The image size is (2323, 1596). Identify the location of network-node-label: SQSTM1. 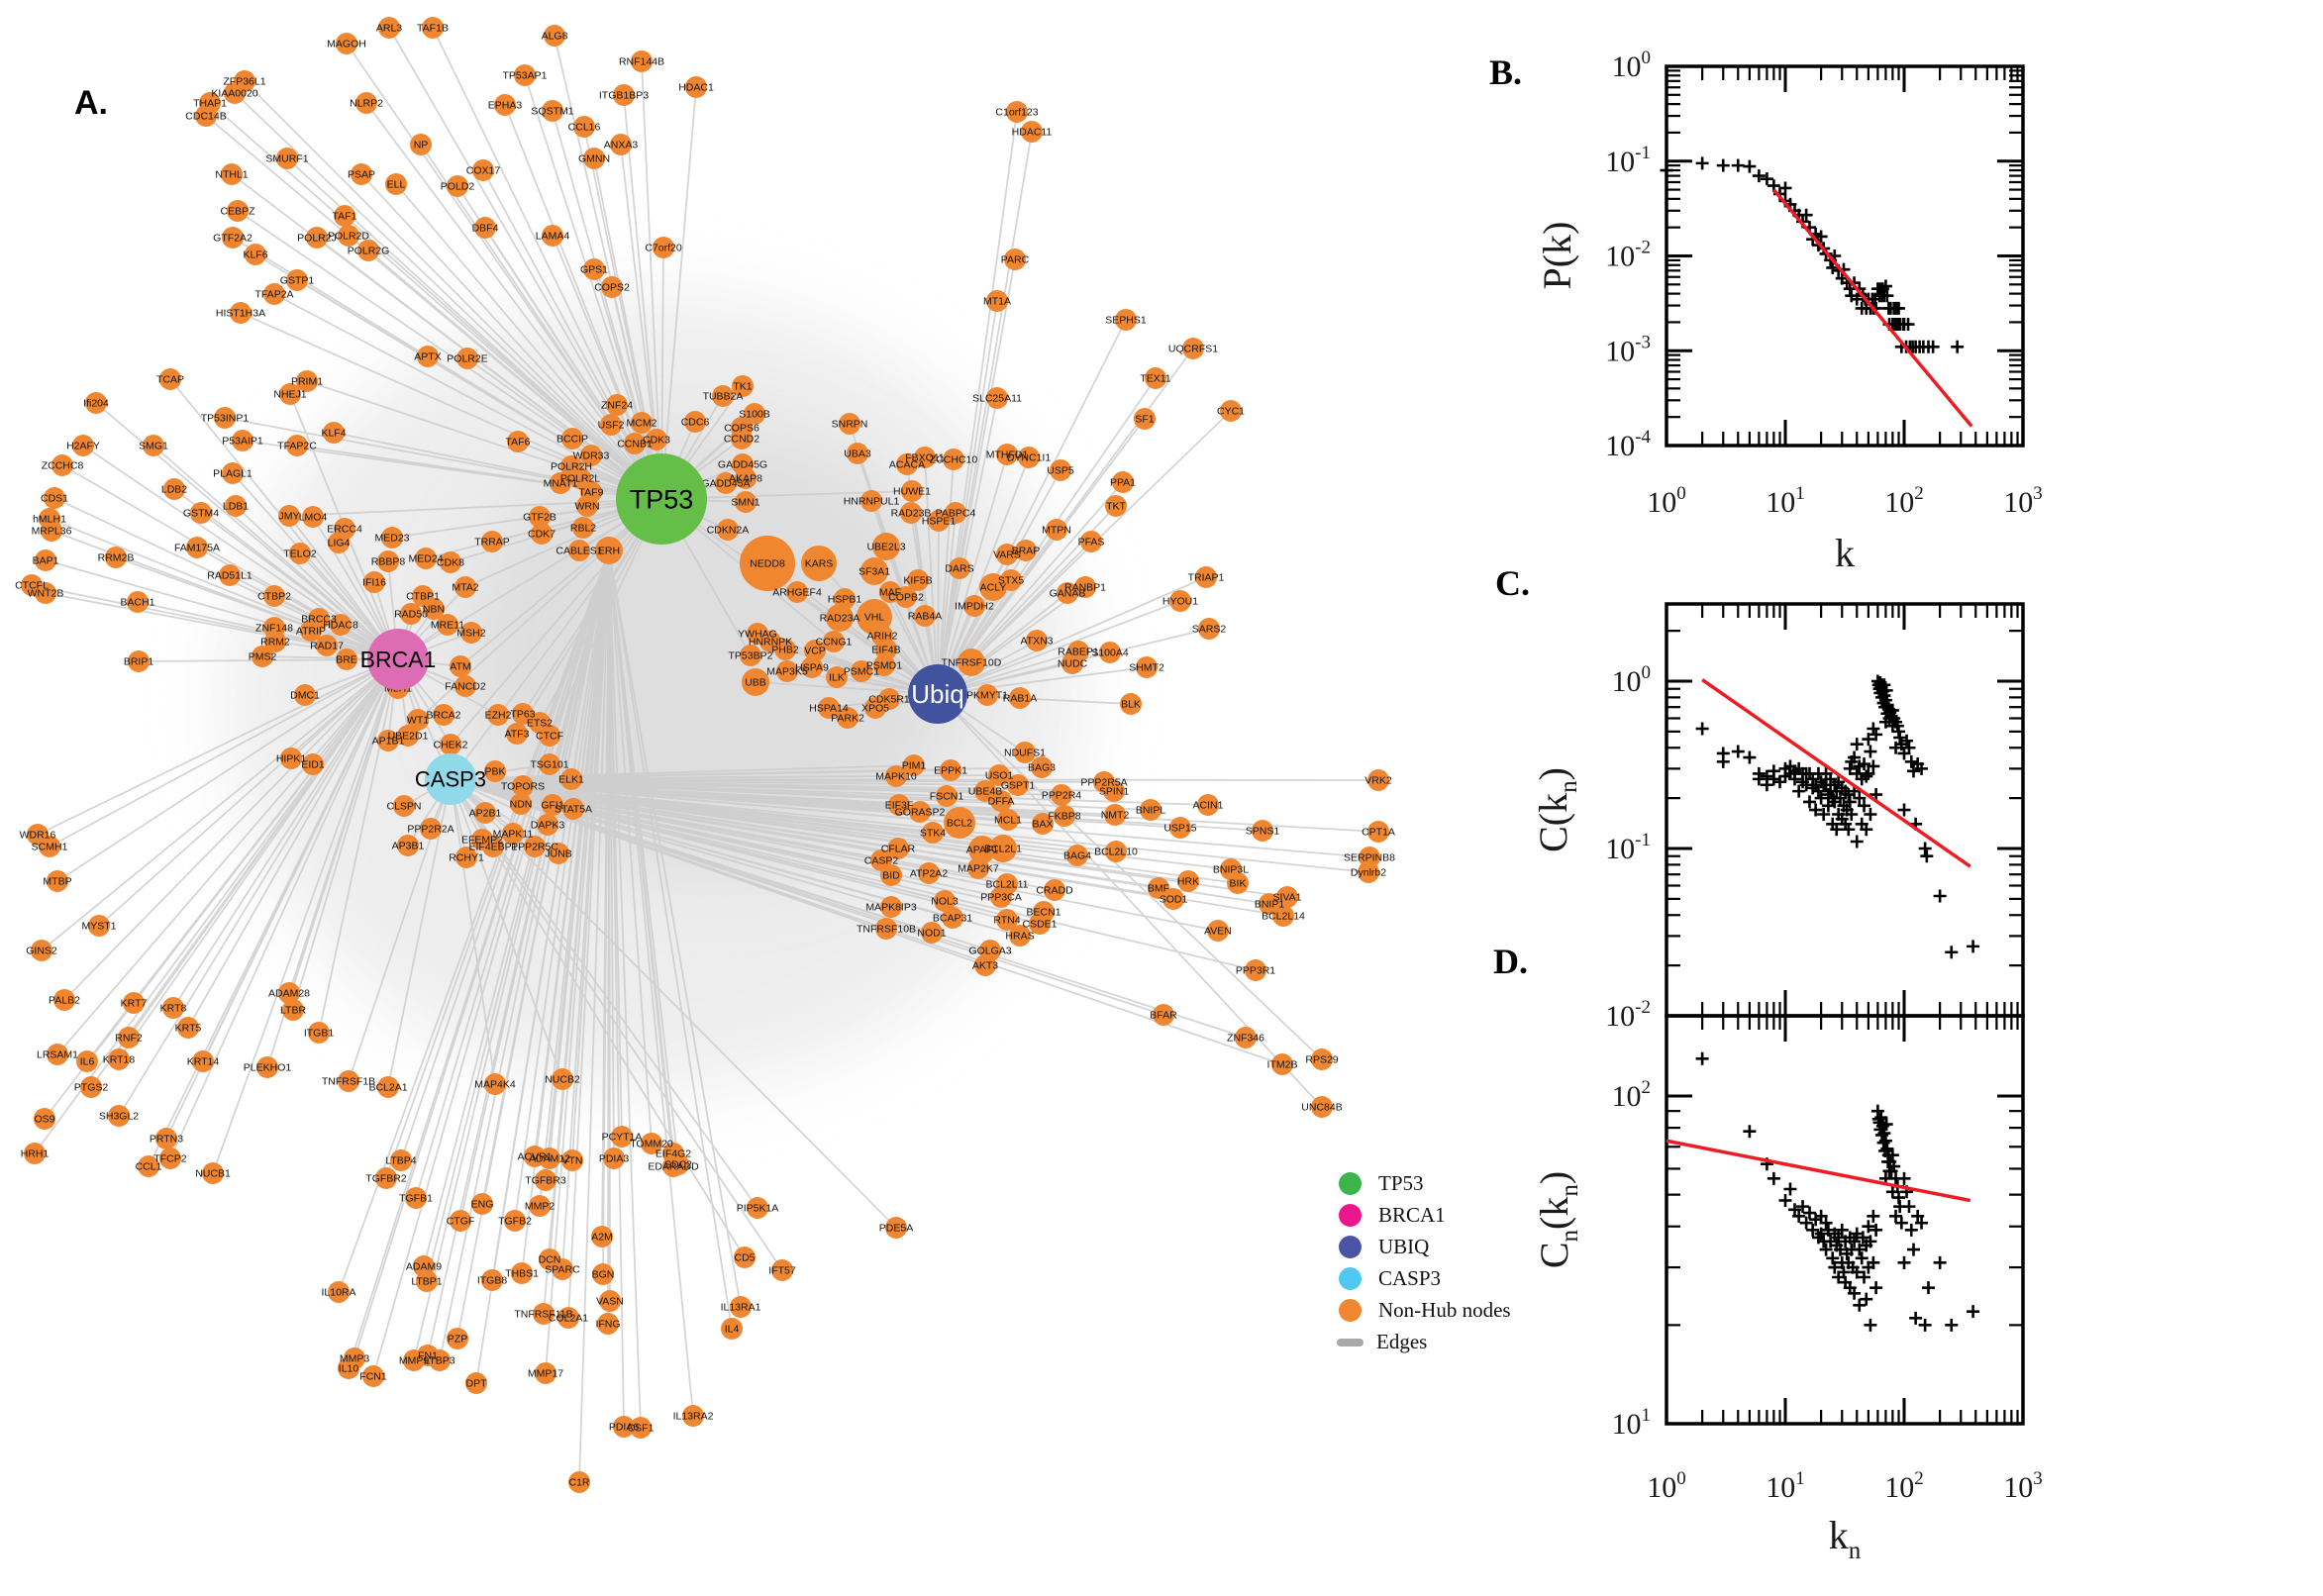
(552, 112).